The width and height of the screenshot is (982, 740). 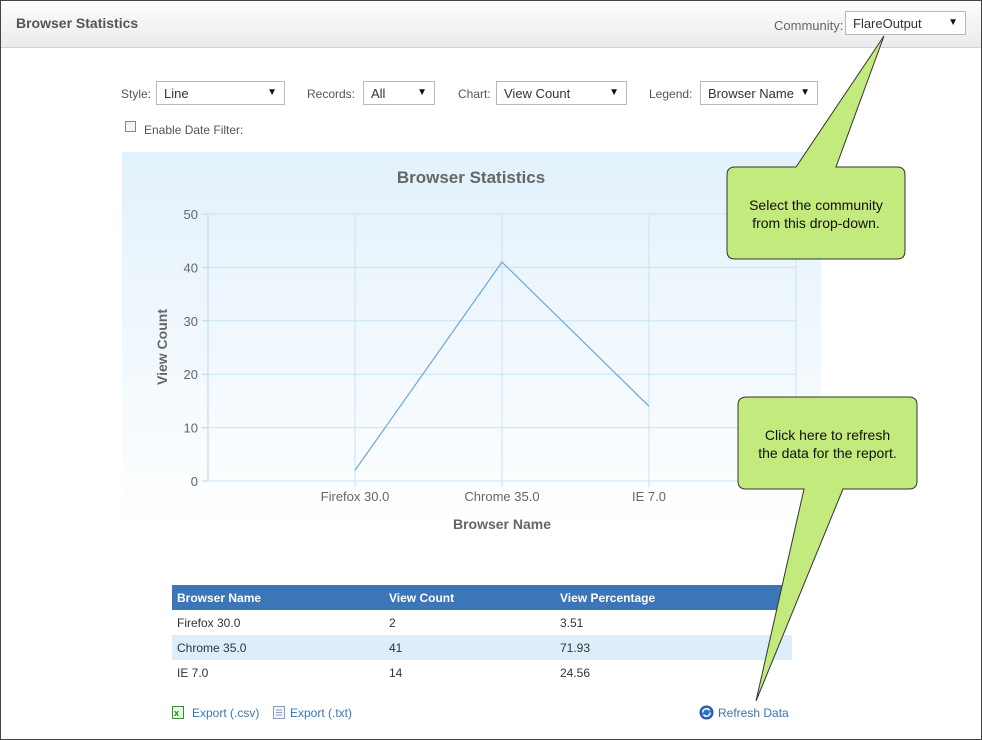 I want to click on export-csv-link: Export (.csv), so click(x=226, y=713).